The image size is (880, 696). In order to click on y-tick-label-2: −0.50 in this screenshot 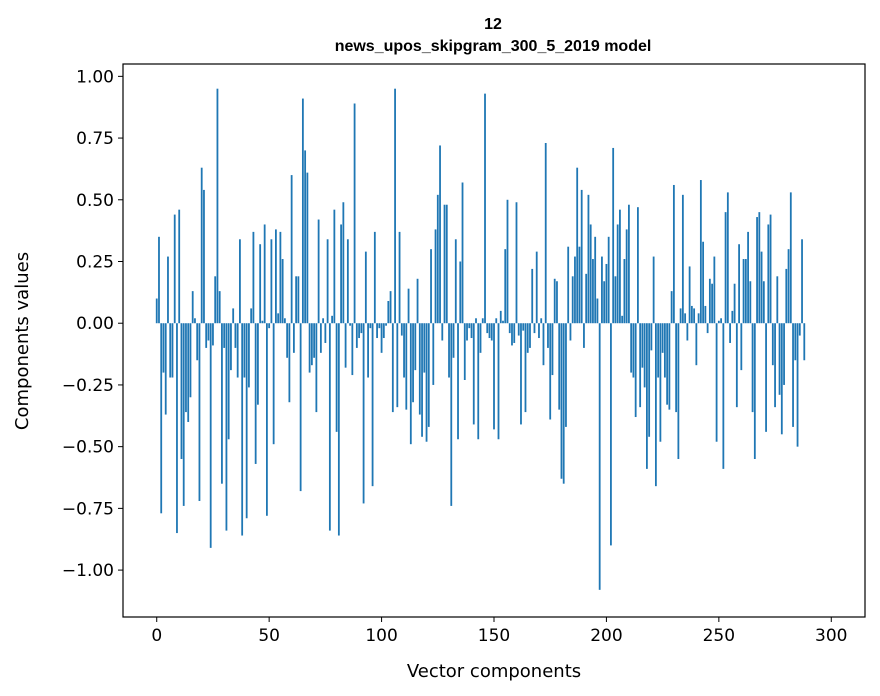, I will do `click(88, 448)`.